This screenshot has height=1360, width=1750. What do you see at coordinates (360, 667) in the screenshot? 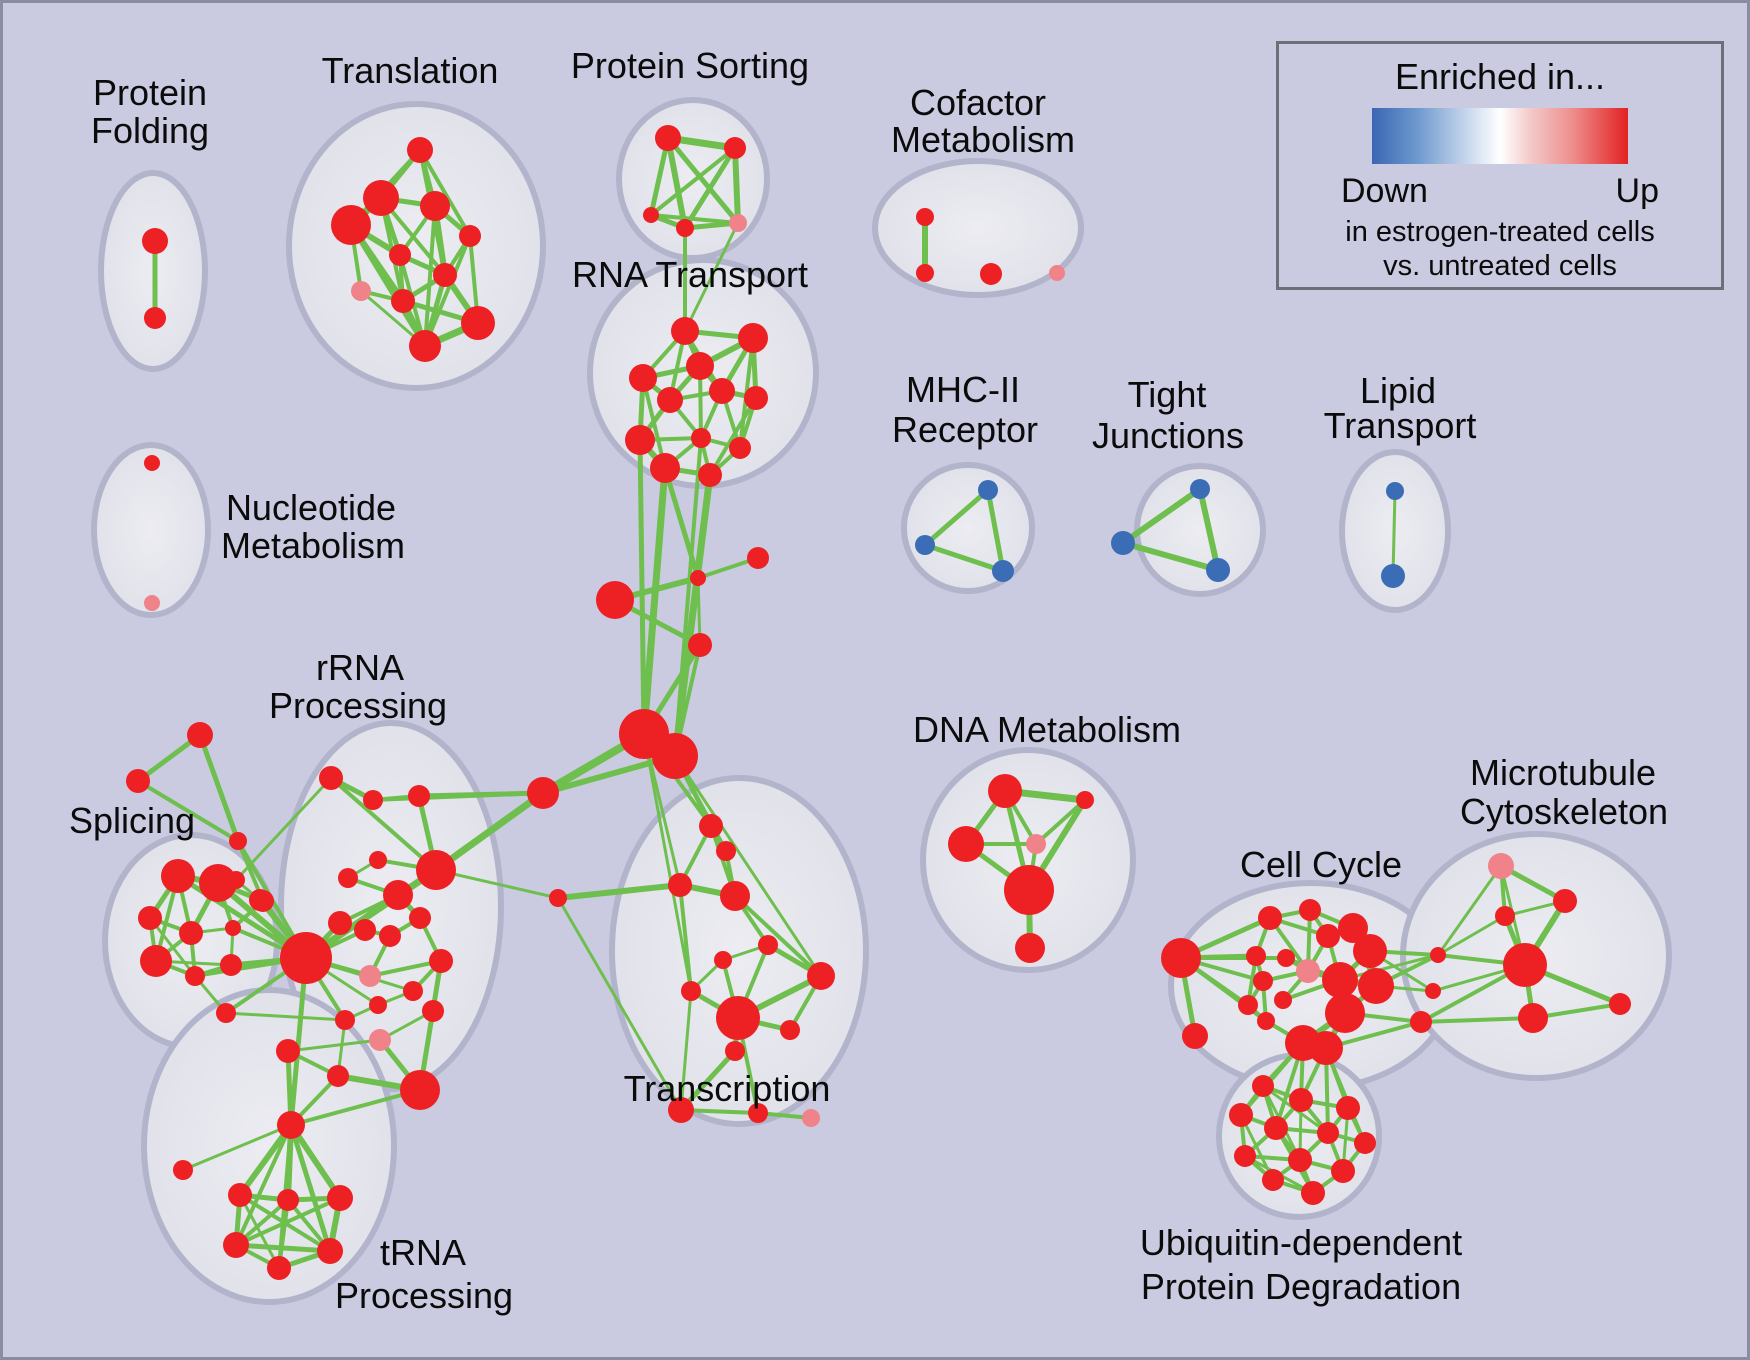
I see `cluster-label-rrna-processing: rRNA` at bounding box center [360, 667].